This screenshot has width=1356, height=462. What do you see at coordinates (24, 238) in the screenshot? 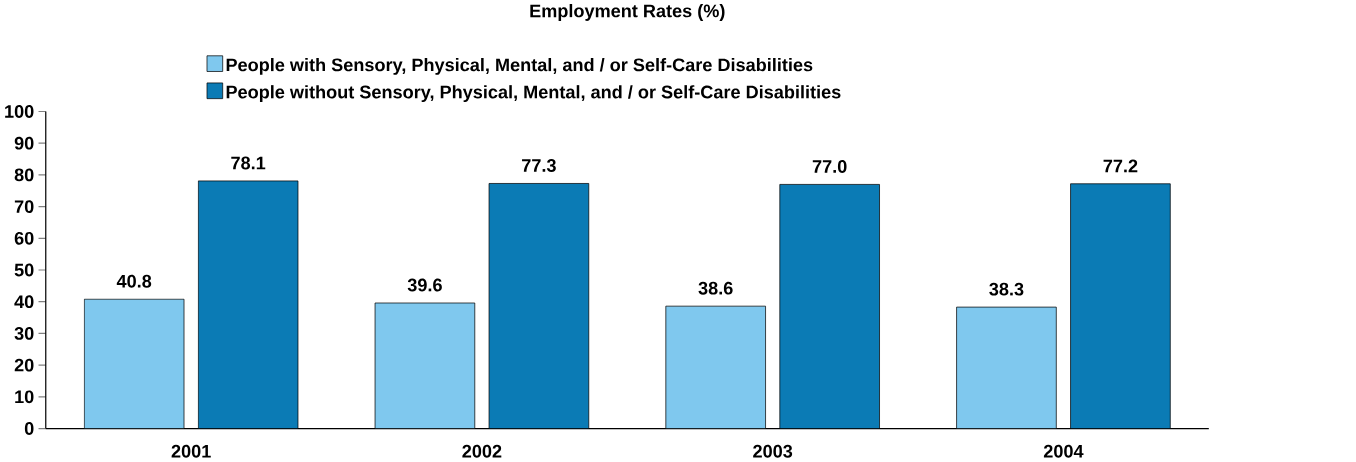
I see `y-tick-label: 60` at bounding box center [24, 238].